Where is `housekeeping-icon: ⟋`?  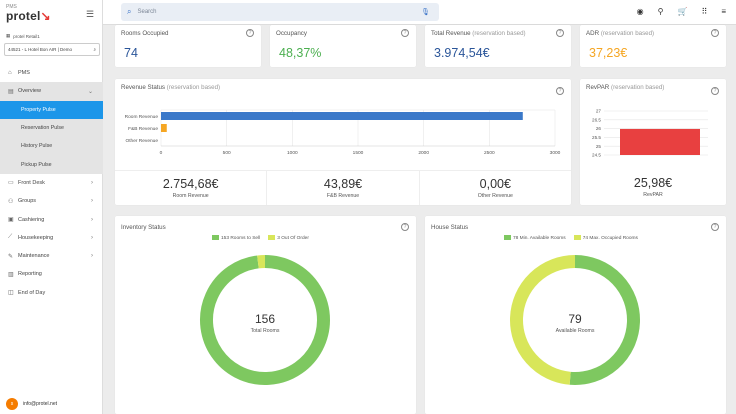
housekeeping-icon: ⟋ is located at coordinates (10, 237).